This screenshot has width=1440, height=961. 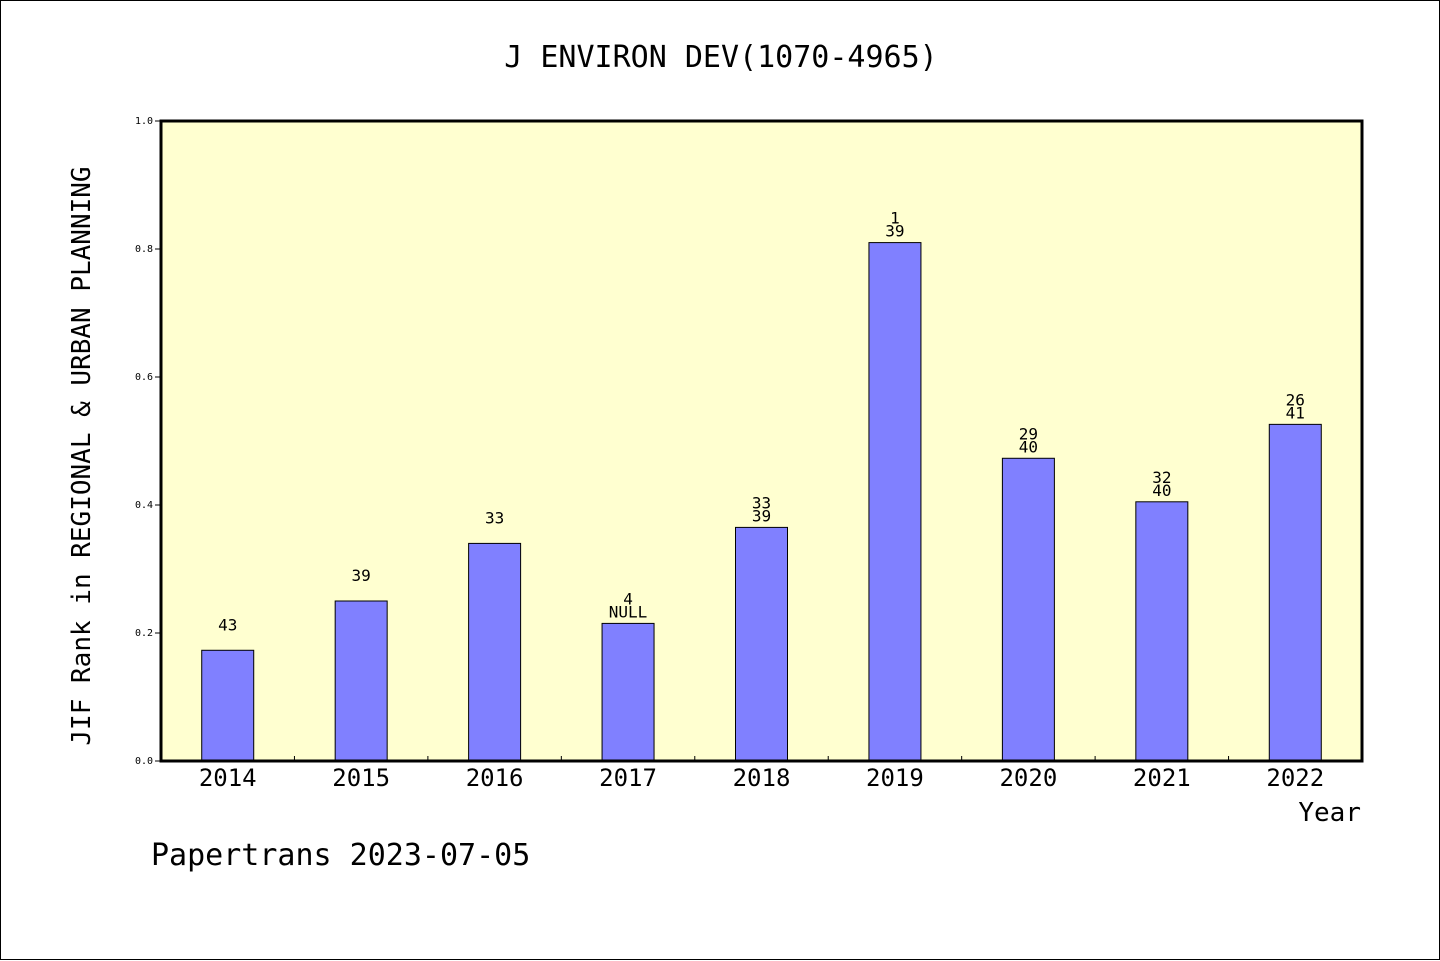 What do you see at coordinates (1028, 778) in the screenshot?
I see `x-tick-label: 2020` at bounding box center [1028, 778].